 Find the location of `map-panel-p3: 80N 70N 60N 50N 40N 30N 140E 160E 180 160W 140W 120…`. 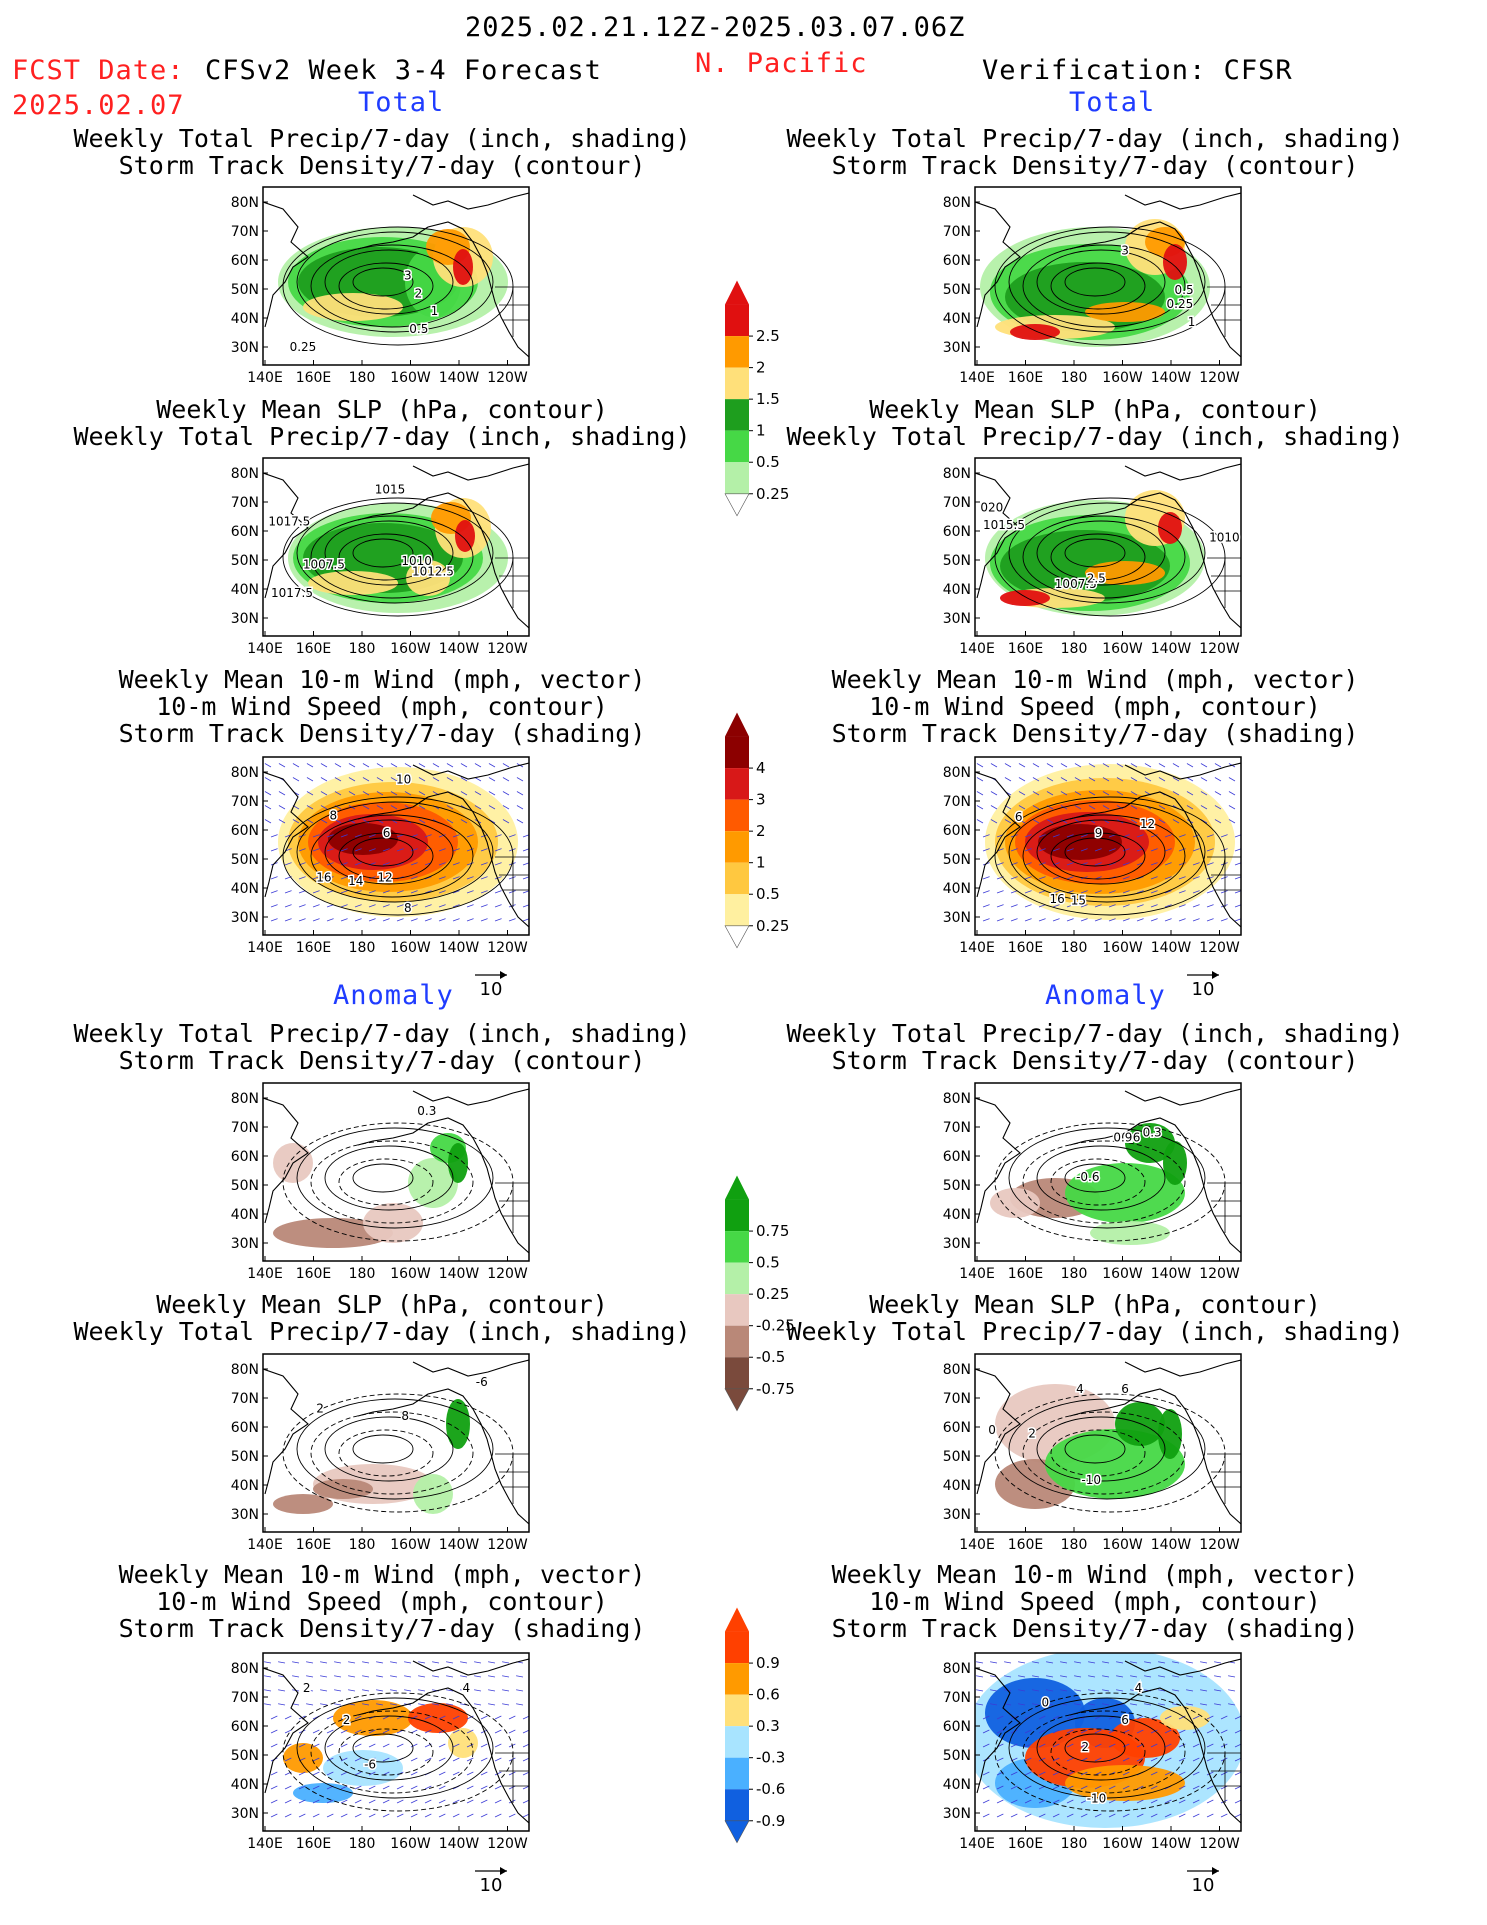

map-panel-p3: 80N 70N 60N 50N 40N 30N 140E 160E 180 160W 140W 120… is located at coordinates (380, 878).